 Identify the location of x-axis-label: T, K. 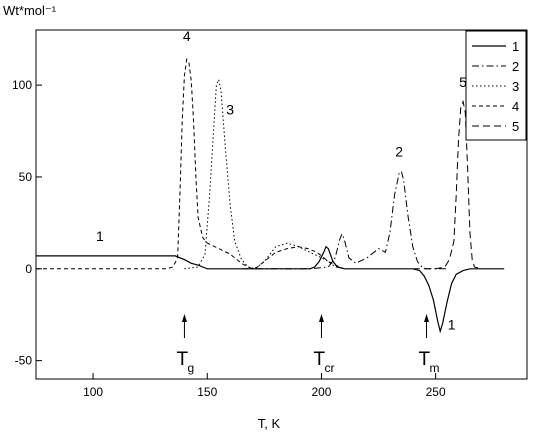
(269, 423).